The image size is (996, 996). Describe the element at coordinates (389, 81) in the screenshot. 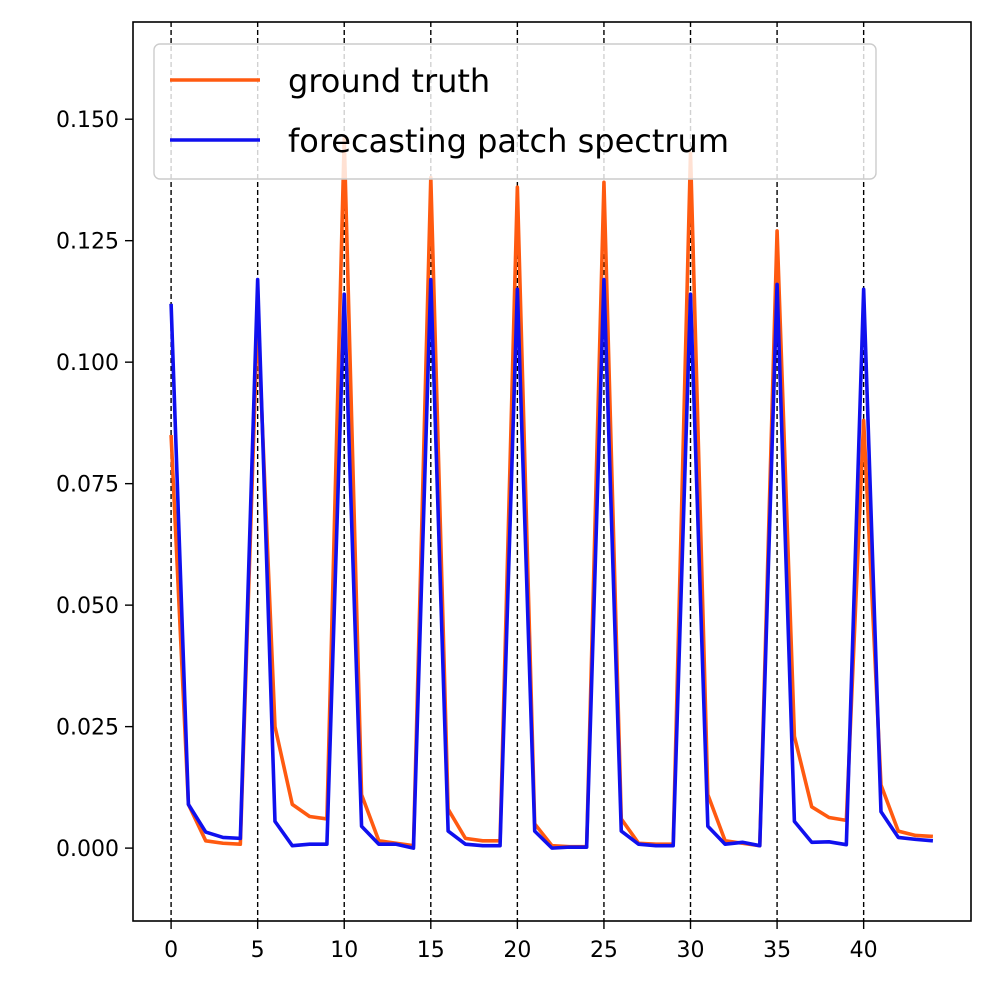

I see `legend-label: ground truth` at that location.